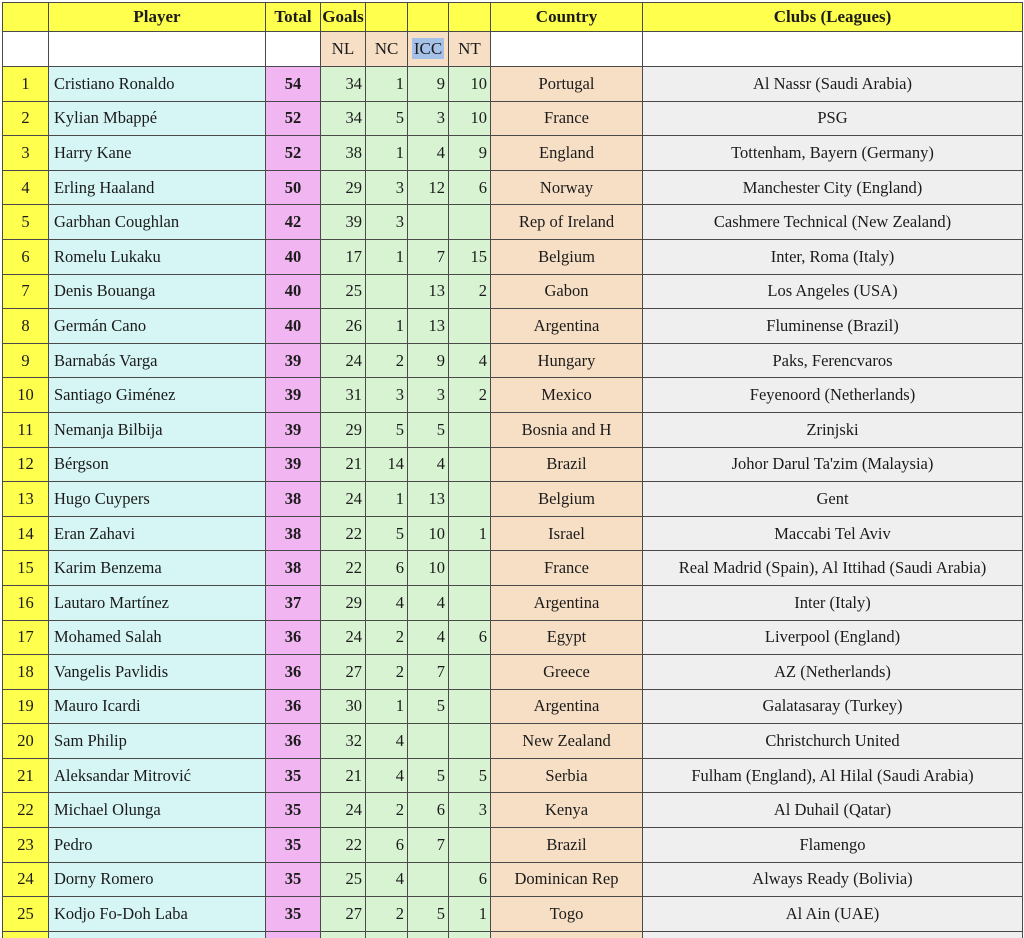 Image resolution: width=1024 pixels, height=938 pixels. I want to click on country-cell: England, so click(566, 153).